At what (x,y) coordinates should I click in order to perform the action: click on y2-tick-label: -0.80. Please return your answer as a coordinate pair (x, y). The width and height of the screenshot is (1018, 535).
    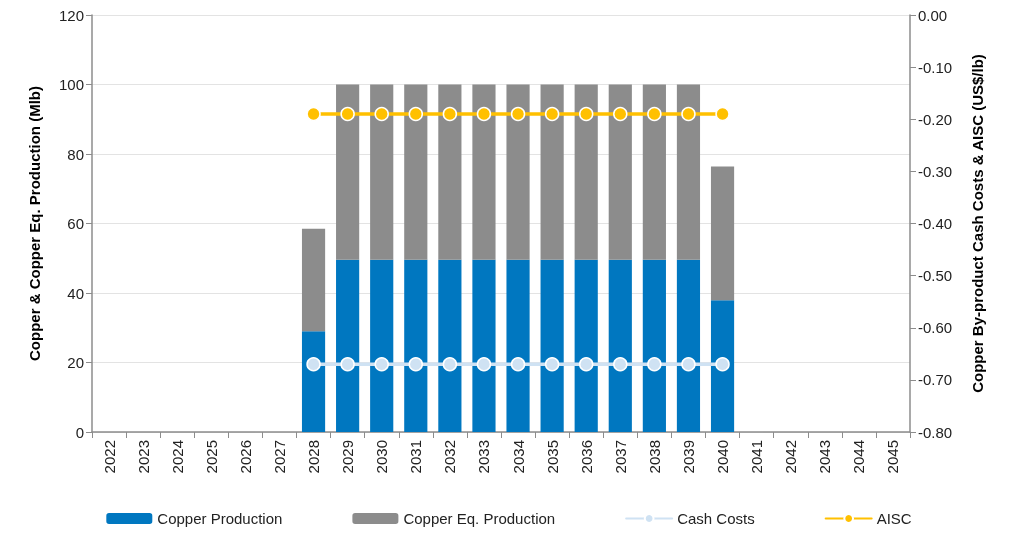
    Looking at the image, I should click on (935, 432).